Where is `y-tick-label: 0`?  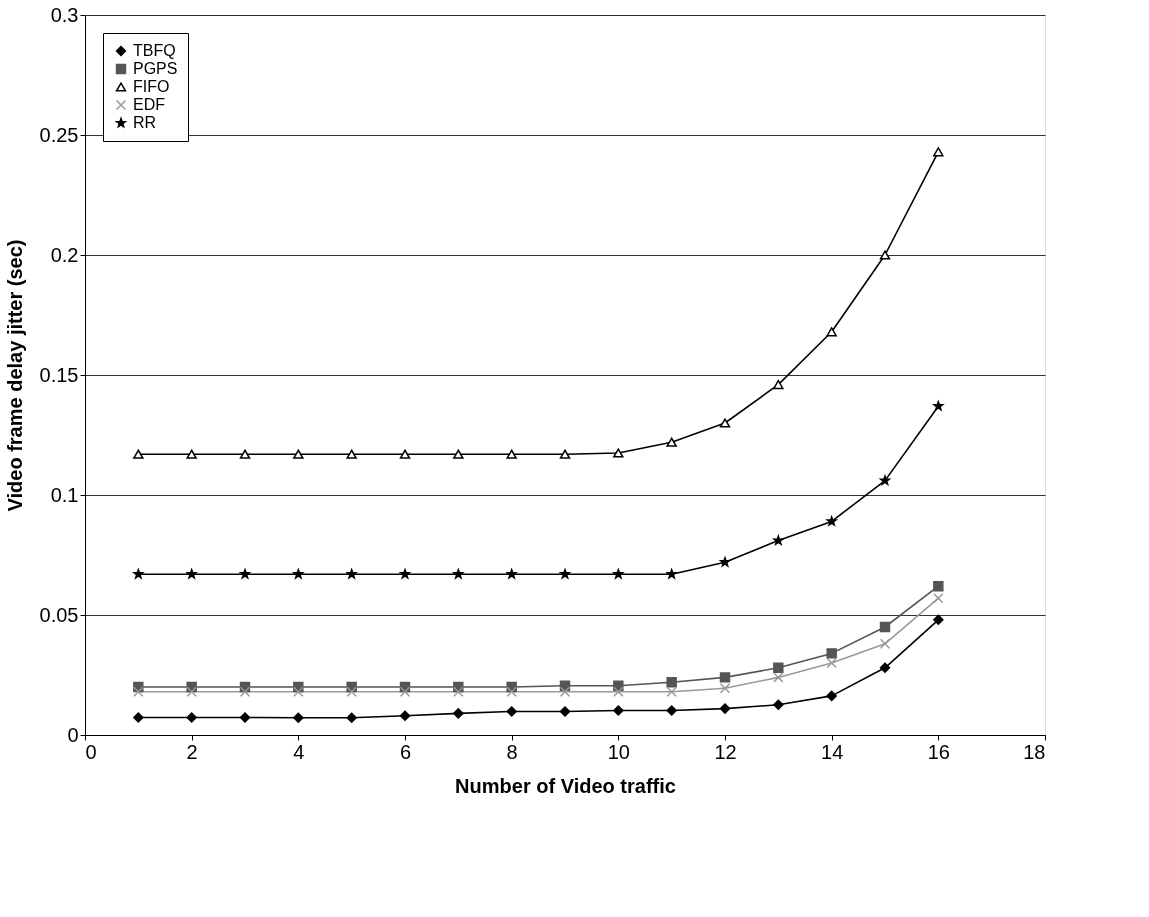 y-tick-label: 0 is located at coordinates (73, 734).